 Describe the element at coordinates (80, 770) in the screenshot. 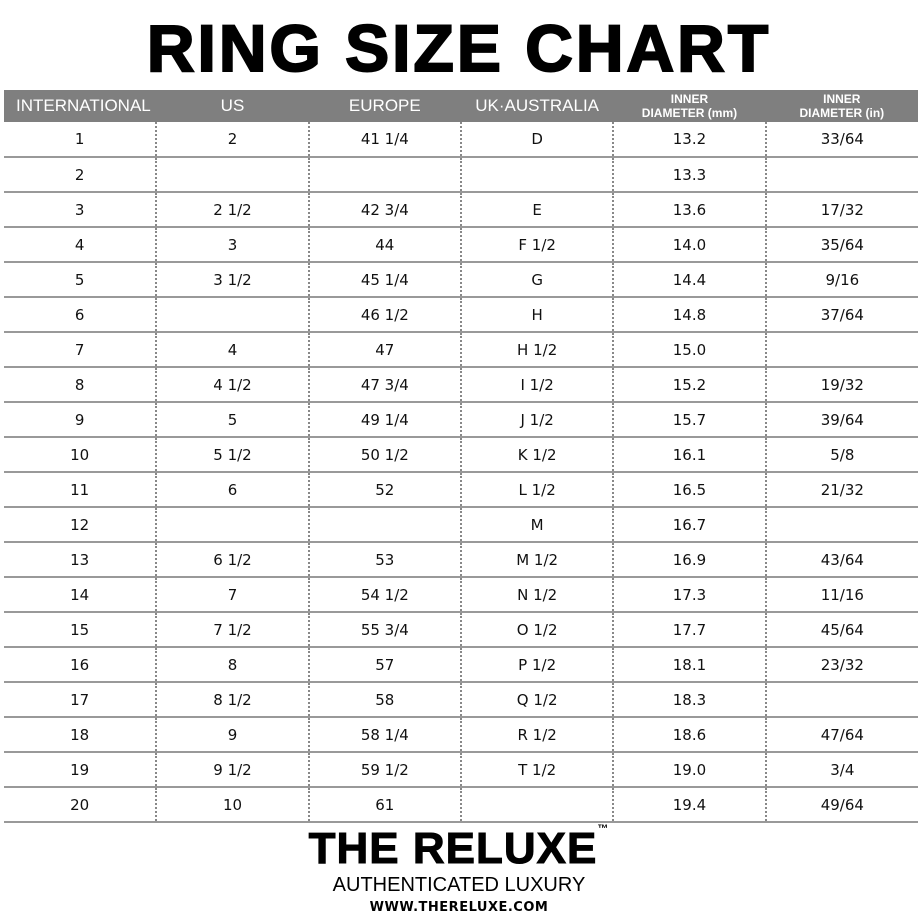

I see `table-cell: 19` at that location.